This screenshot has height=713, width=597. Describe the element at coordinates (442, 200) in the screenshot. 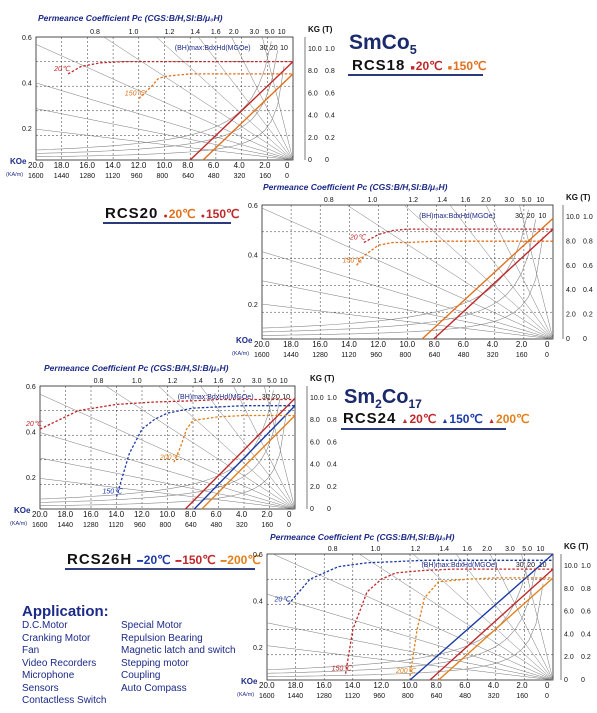

I see `pc-tick-label: 1.4` at that location.